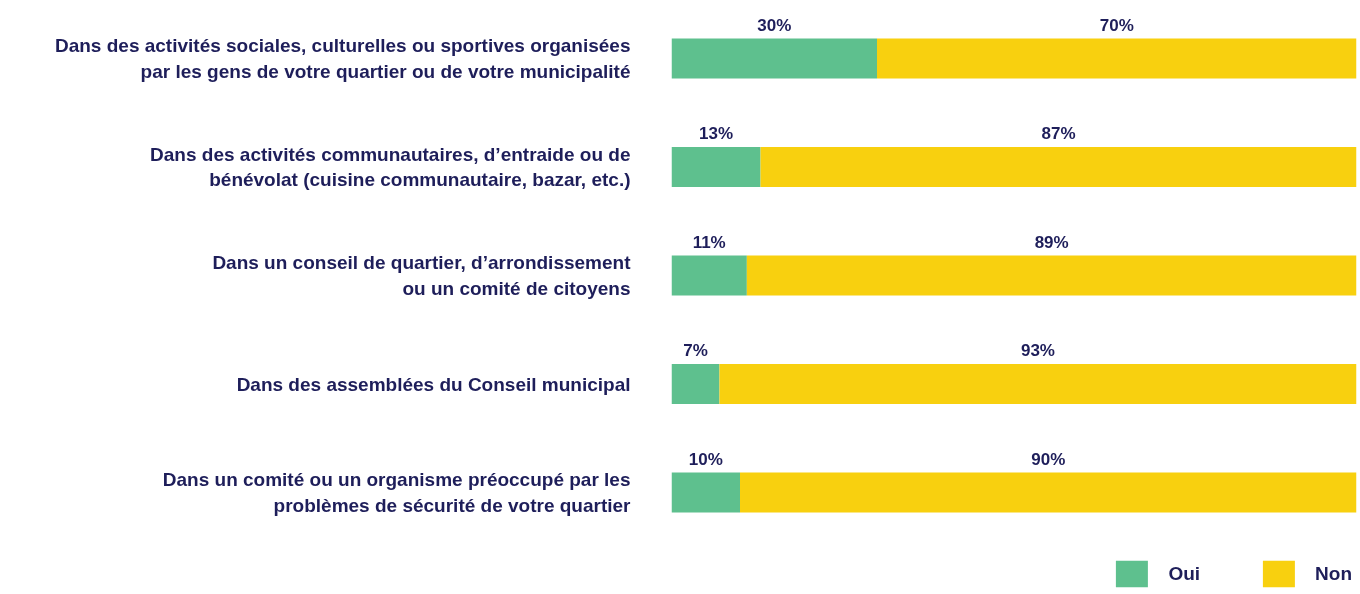 The width and height of the screenshot is (1360, 594). What do you see at coordinates (422, 275) in the screenshot?
I see `y-tick-label: Dans un conseil de quartier, d’arrondissement ou un comité de citoyens` at bounding box center [422, 275].